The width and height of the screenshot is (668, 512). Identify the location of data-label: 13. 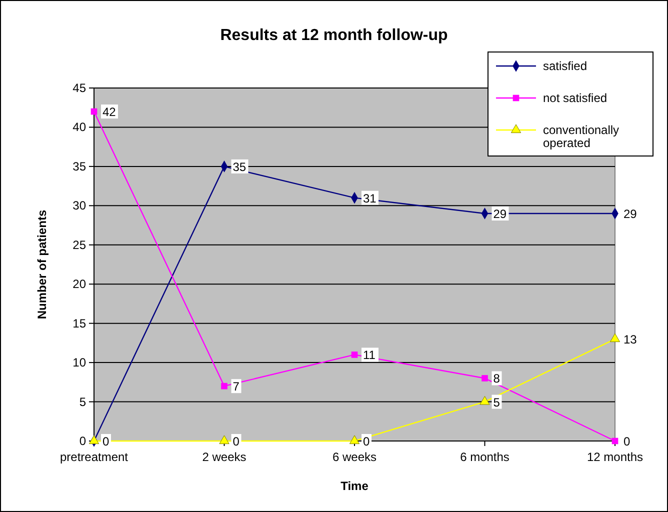
(631, 339).